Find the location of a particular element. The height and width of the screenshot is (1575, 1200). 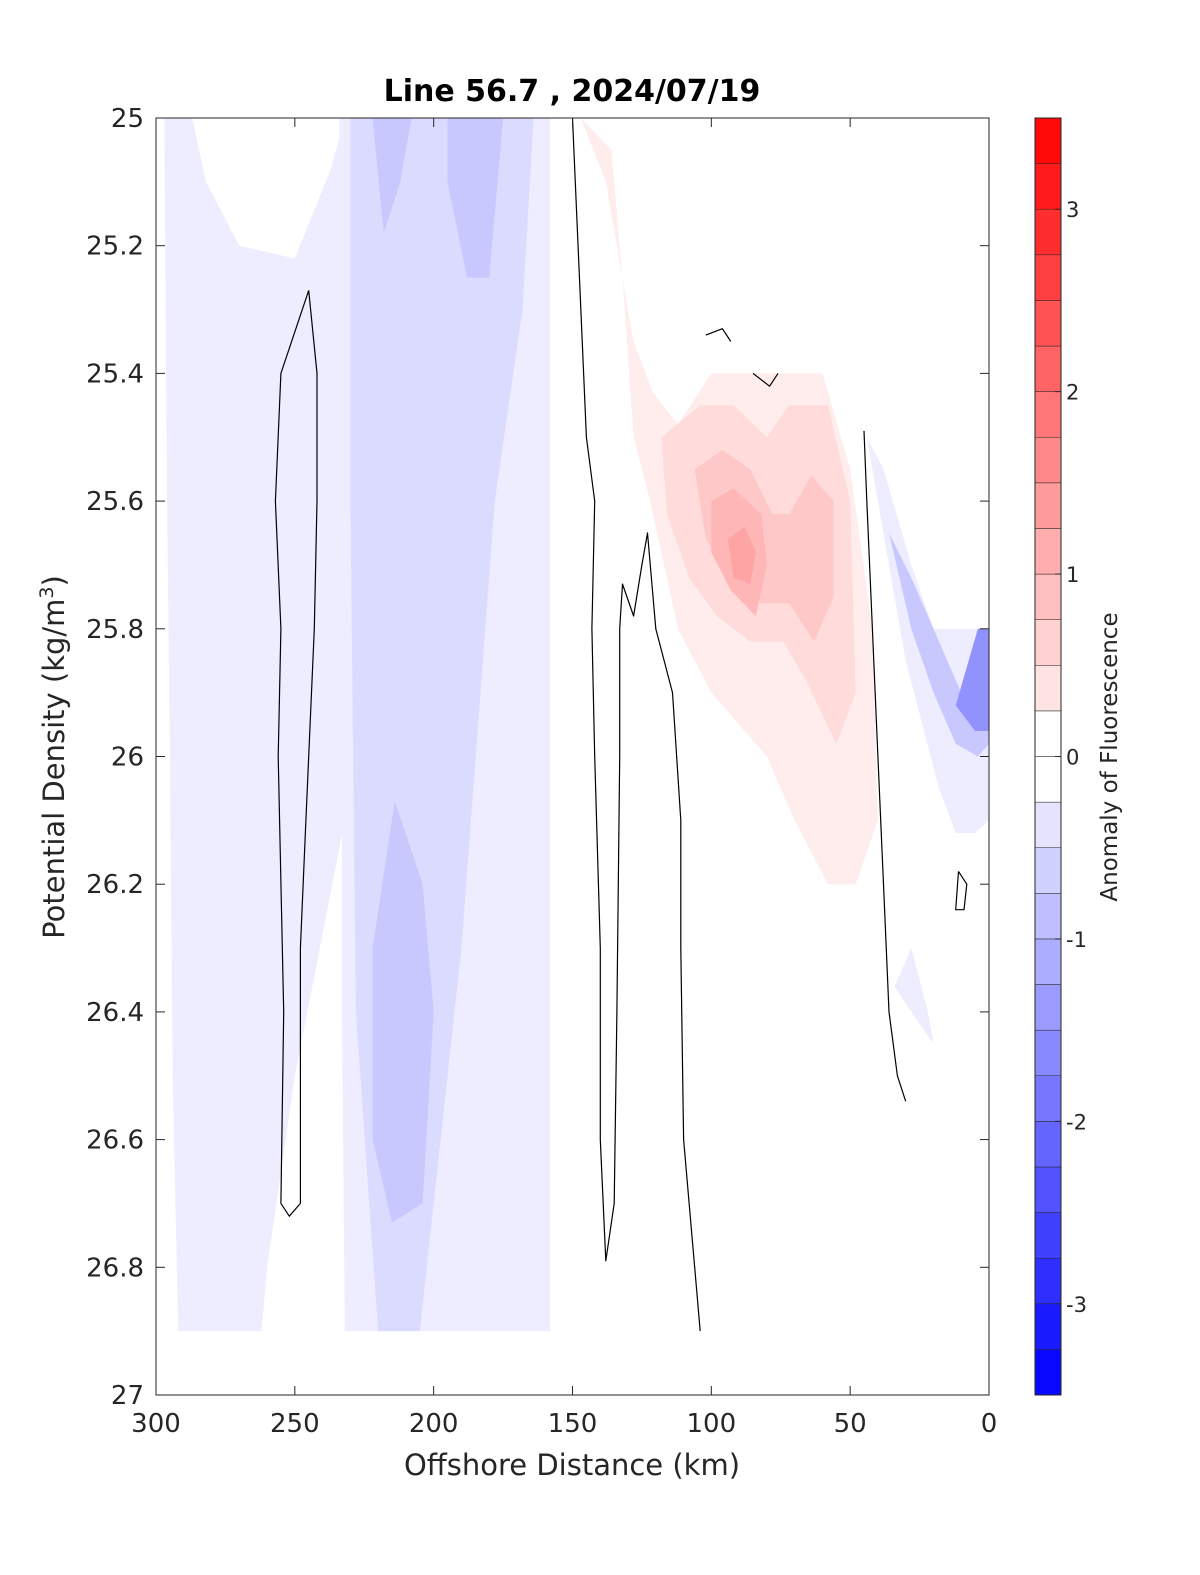

colorbar-tick-label: 3 is located at coordinates (1072, 210).